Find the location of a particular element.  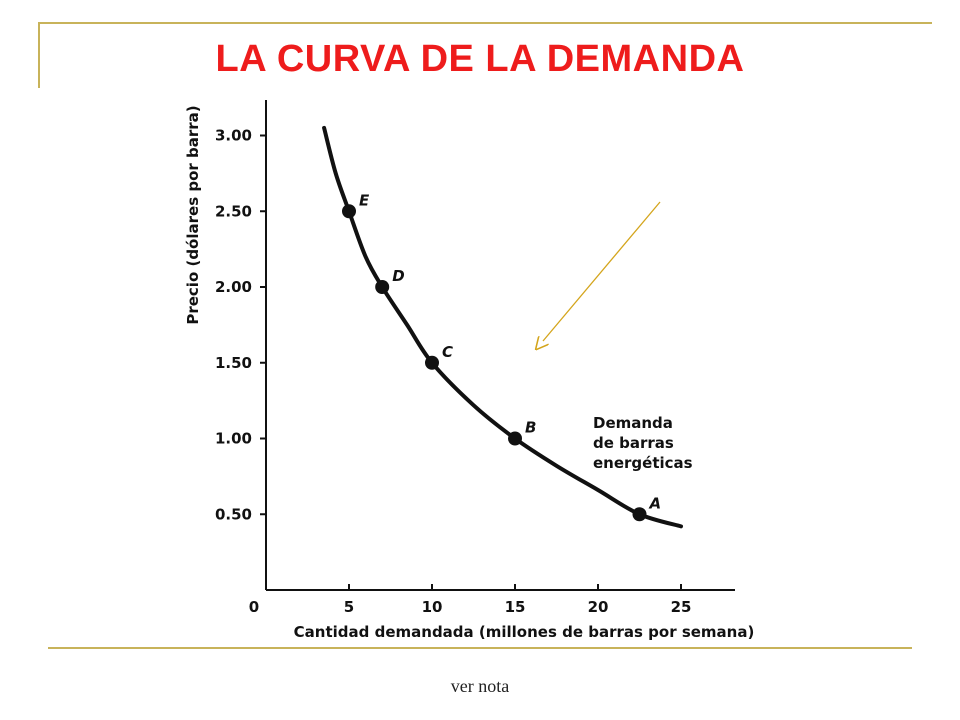

x-ticks: 0 5 10 15 20 25 is located at coordinates (470, 600).